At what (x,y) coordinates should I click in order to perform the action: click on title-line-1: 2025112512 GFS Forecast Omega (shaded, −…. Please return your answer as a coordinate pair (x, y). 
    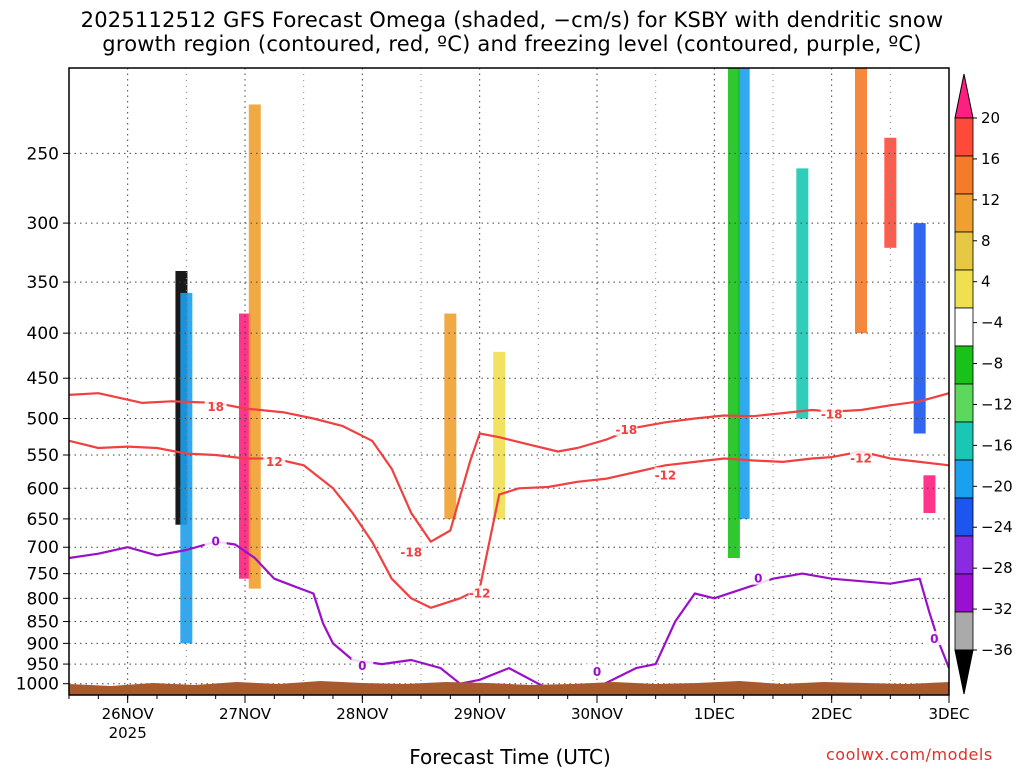
    Looking at the image, I should click on (512, 20).